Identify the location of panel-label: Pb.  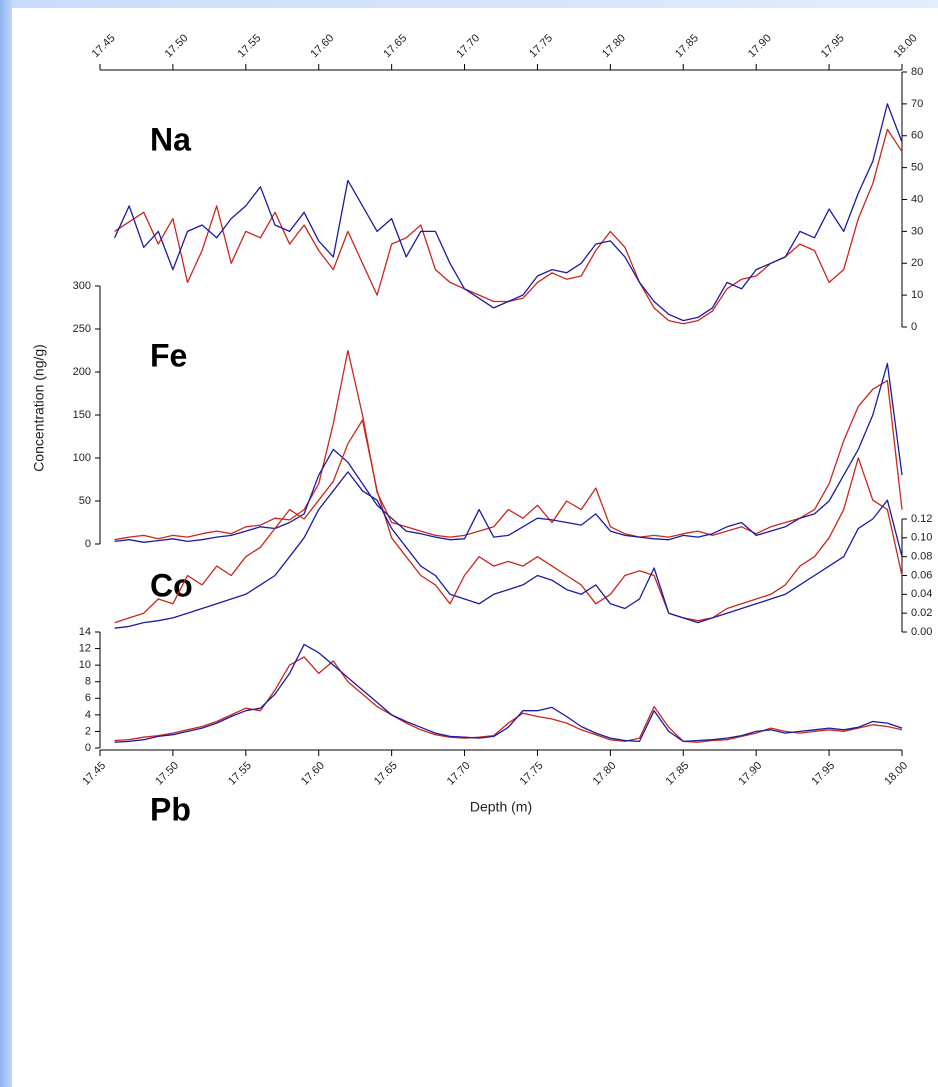
(170, 809).